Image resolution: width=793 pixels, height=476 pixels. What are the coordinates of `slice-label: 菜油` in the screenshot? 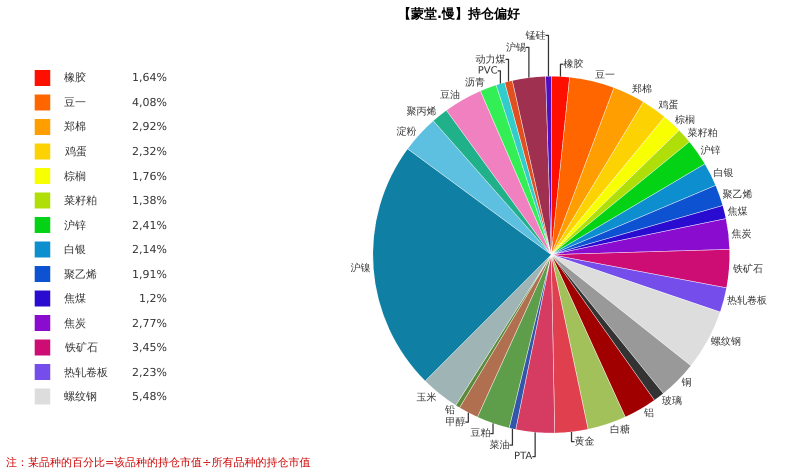 It's located at (499, 445).